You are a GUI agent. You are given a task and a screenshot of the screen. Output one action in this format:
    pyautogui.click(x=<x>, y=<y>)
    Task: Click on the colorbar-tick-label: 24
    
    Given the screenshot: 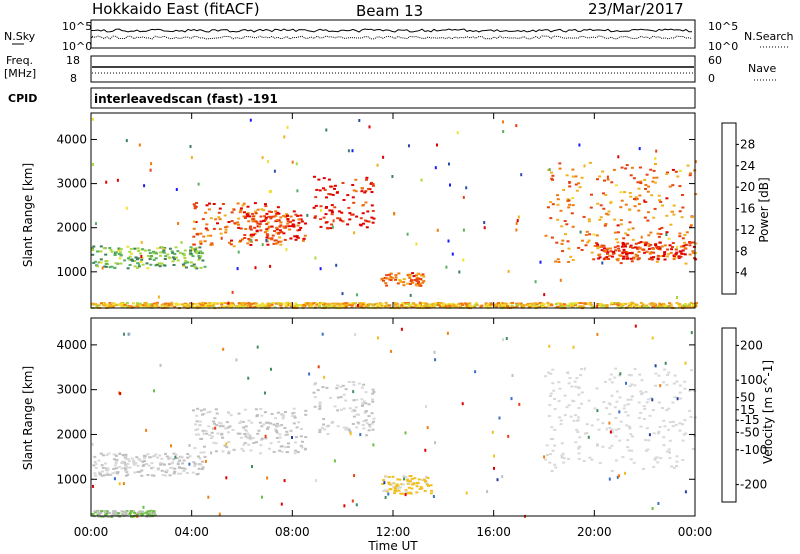 What is the action you would take?
    pyautogui.click(x=747, y=166)
    